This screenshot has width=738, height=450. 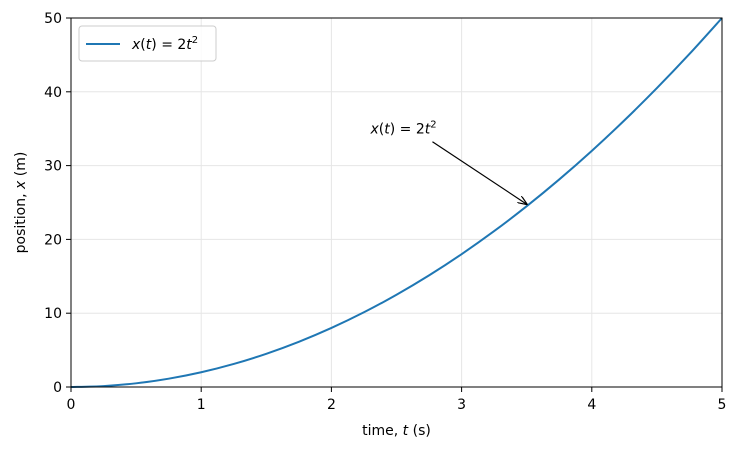 I want to click on x-tick-label: 5, so click(x=722, y=405).